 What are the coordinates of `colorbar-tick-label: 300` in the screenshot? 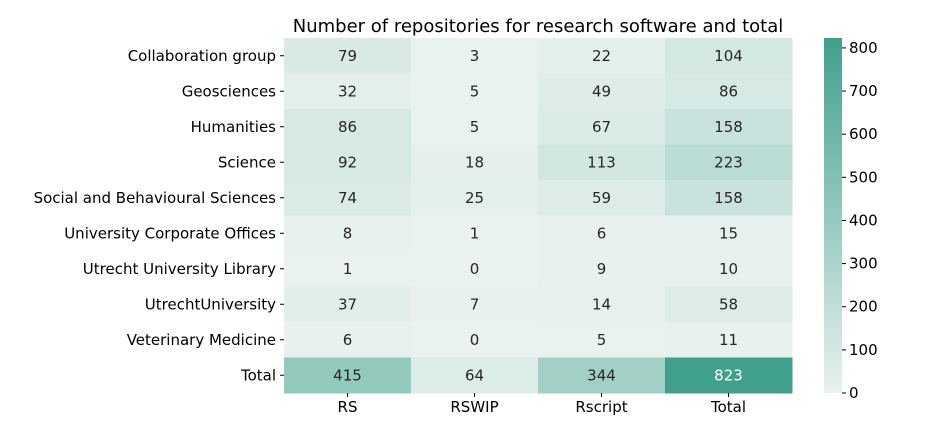 It's located at (863, 264).